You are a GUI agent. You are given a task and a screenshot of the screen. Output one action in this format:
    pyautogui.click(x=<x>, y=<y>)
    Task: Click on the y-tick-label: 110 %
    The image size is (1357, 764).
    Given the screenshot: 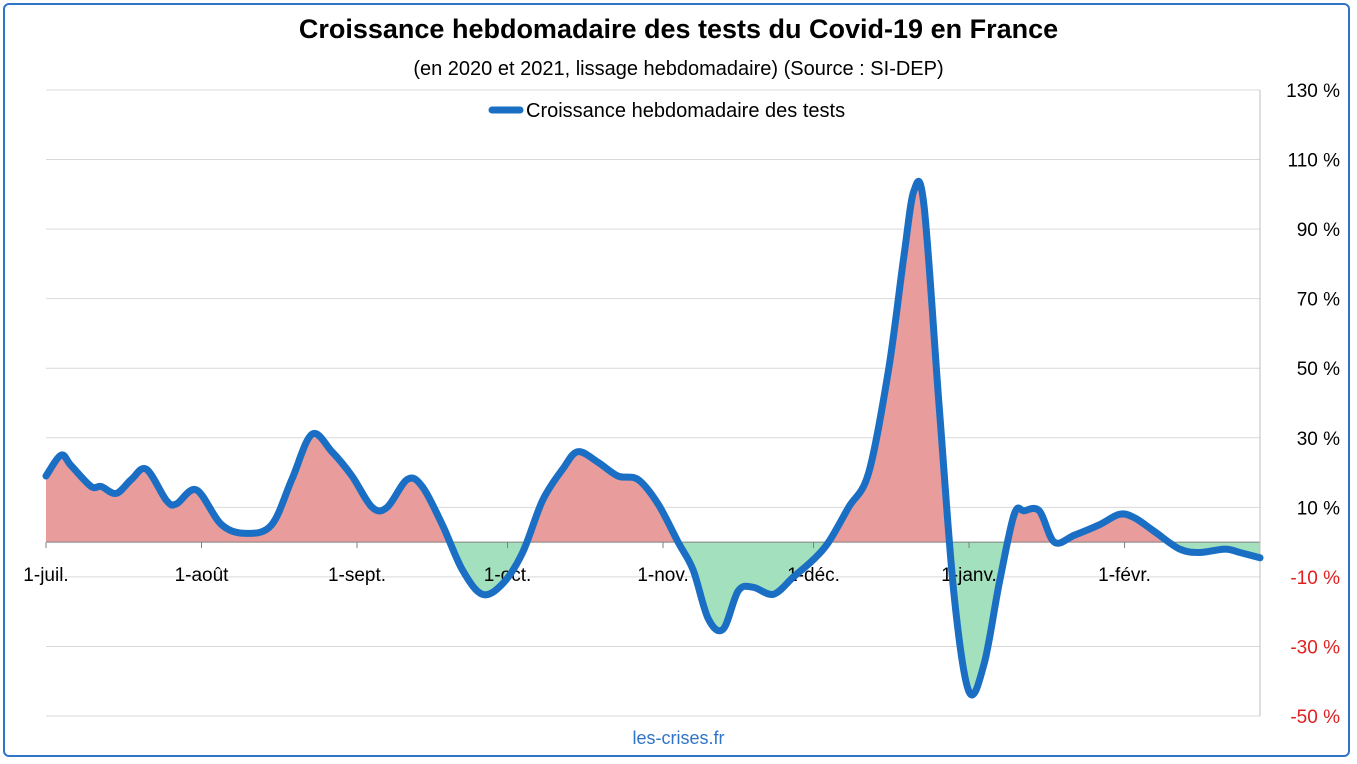 What is the action you would take?
    pyautogui.click(x=1314, y=161)
    